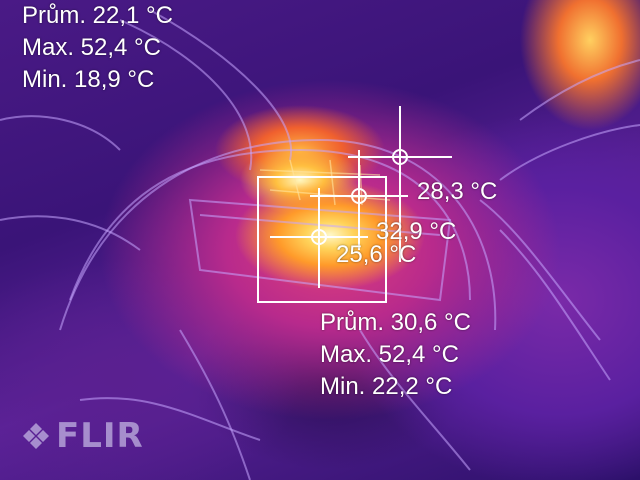  Describe the element at coordinates (91, 47) in the screenshot. I see `overall-maximum: Max. 52,4 °C` at that location.